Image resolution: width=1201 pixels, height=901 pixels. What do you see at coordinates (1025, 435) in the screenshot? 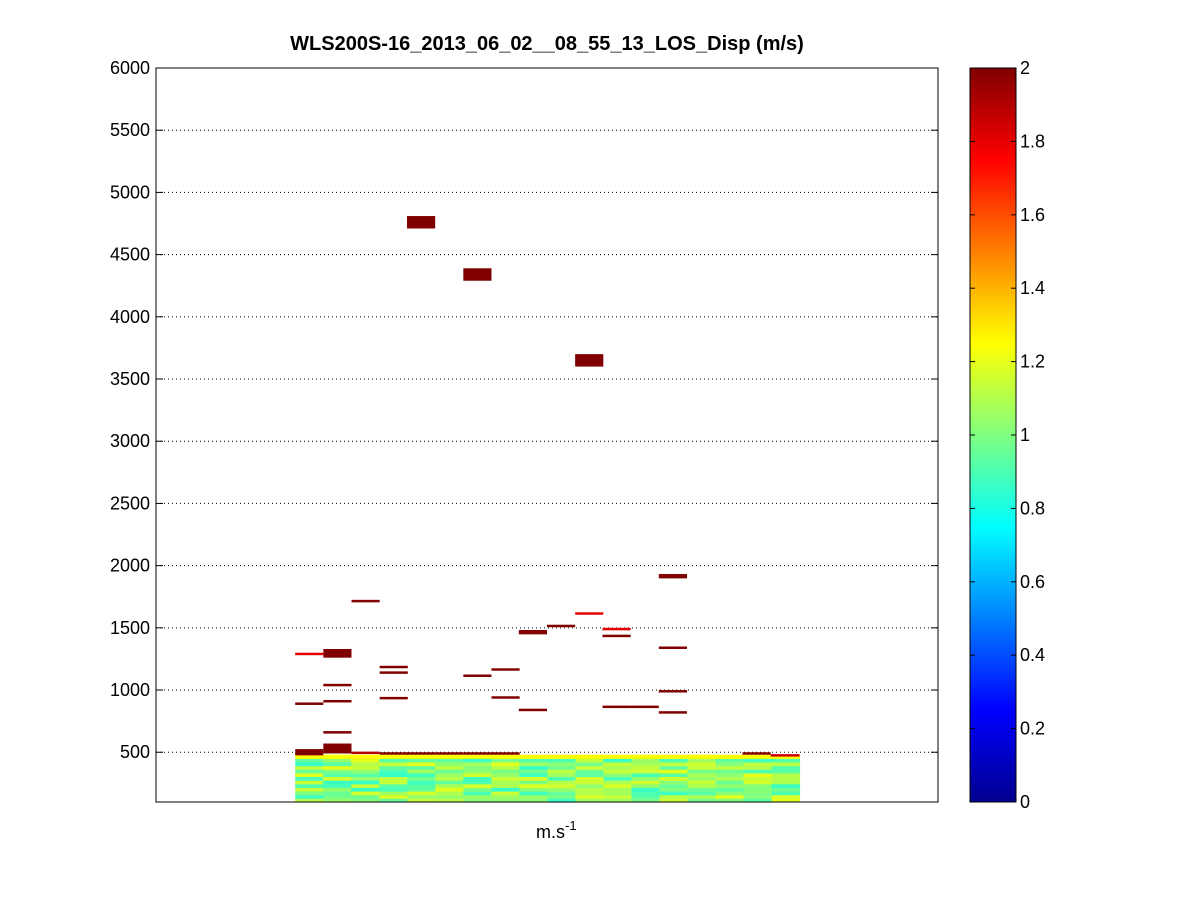
I see `colorbar-tick-label: 1` at bounding box center [1025, 435].